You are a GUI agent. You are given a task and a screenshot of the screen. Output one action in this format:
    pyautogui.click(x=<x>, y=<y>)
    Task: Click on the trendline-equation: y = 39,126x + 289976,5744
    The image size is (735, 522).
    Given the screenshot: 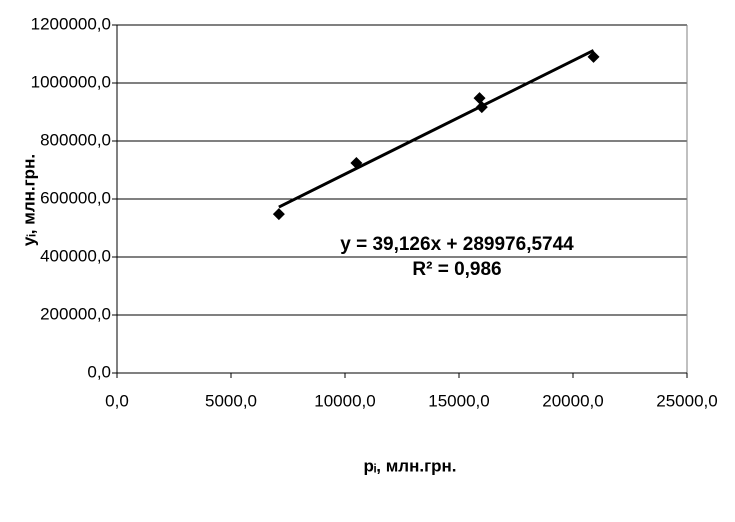 What is the action you would take?
    pyautogui.click(x=457, y=244)
    